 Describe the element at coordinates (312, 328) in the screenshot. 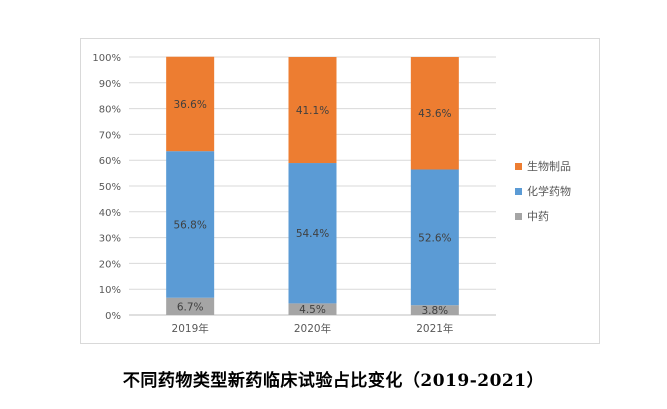

I see `x-category-label: 2020年` at that location.